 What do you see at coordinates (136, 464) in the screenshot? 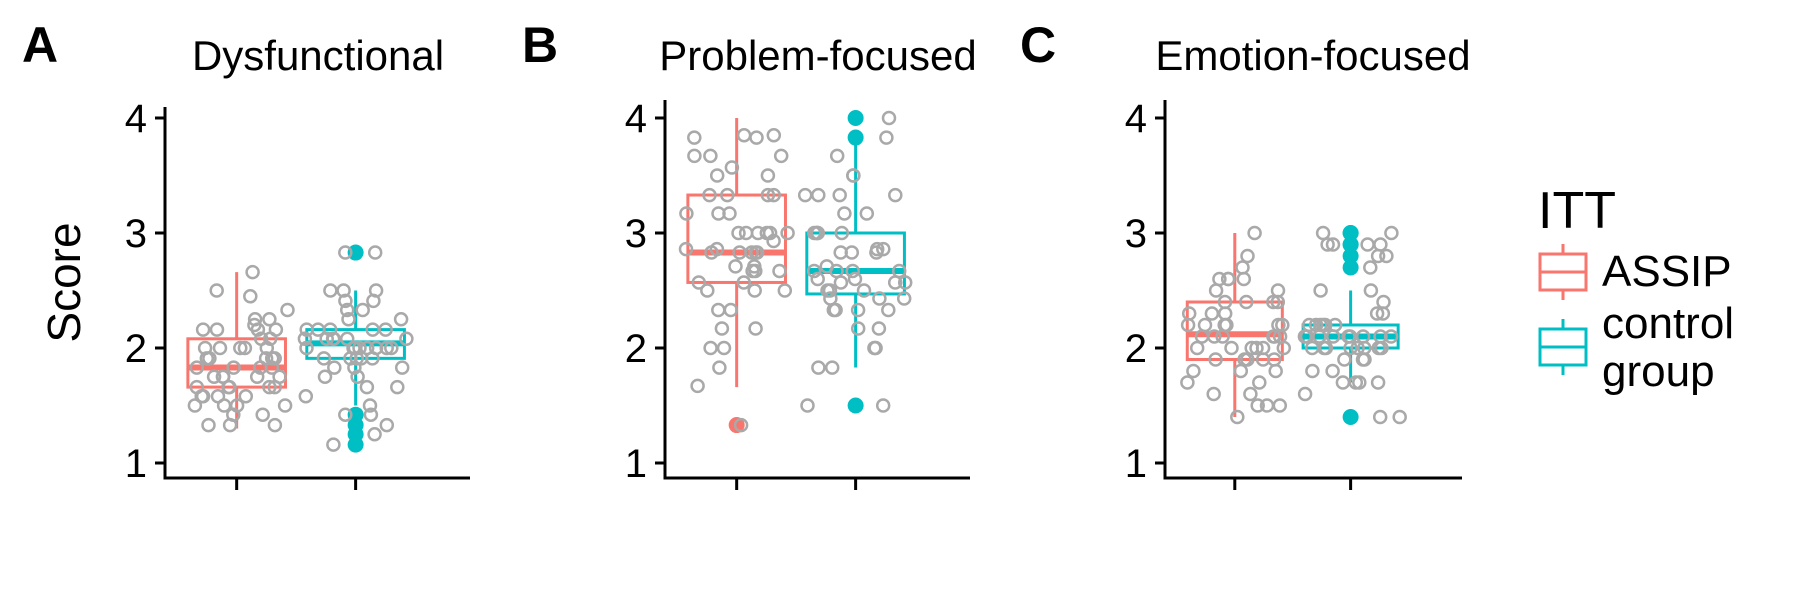
I see `y-tick-label: 1` at bounding box center [136, 464].